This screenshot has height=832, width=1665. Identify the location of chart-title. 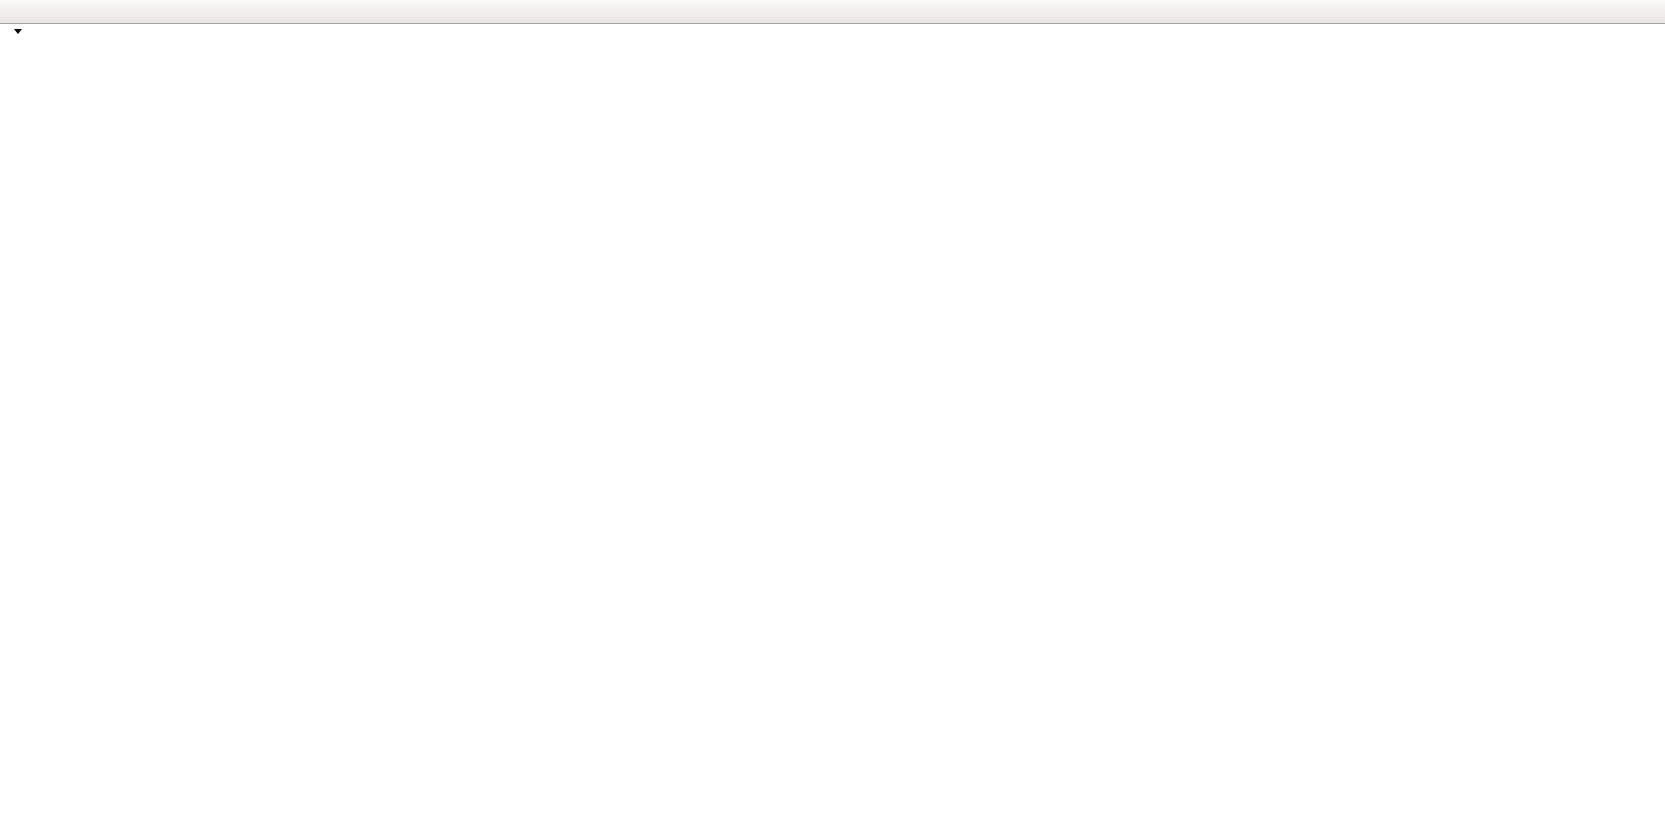
(26, 31).